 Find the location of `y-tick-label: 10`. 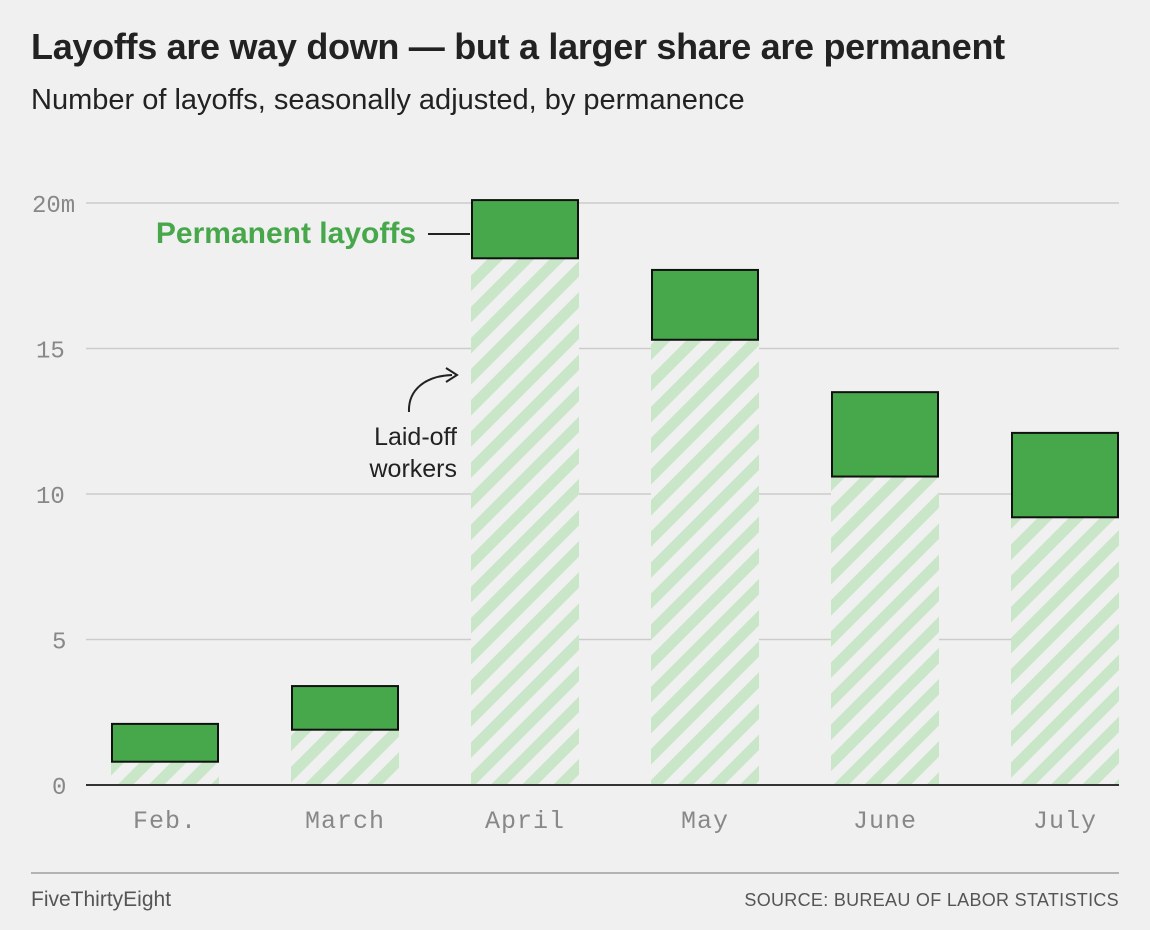

y-tick-label: 10 is located at coordinates (50, 497).